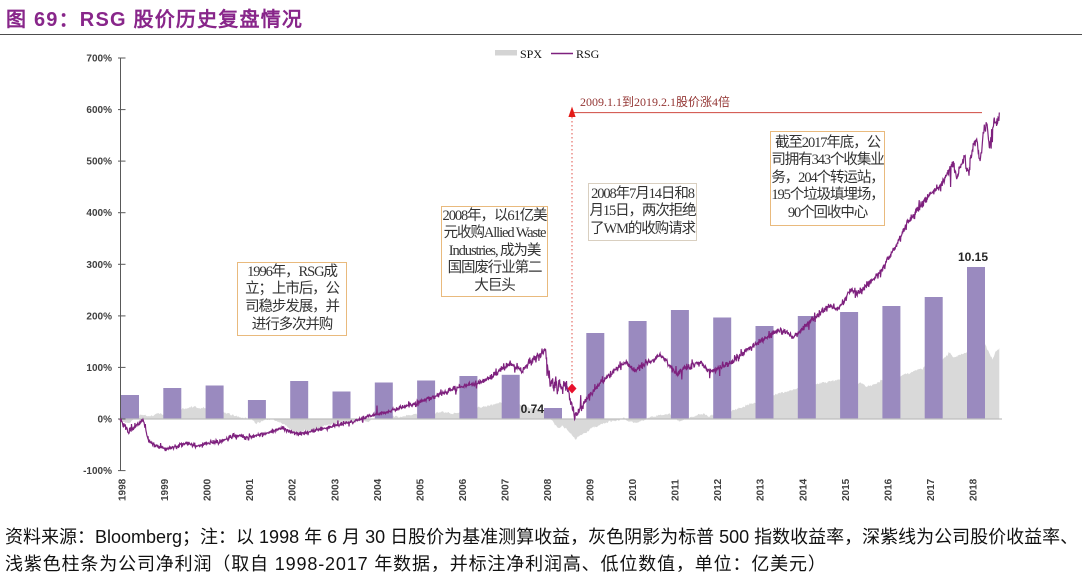 The image size is (1084, 578). What do you see at coordinates (97, 471) in the screenshot?
I see `svg-text: -100%` at bounding box center [97, 471].